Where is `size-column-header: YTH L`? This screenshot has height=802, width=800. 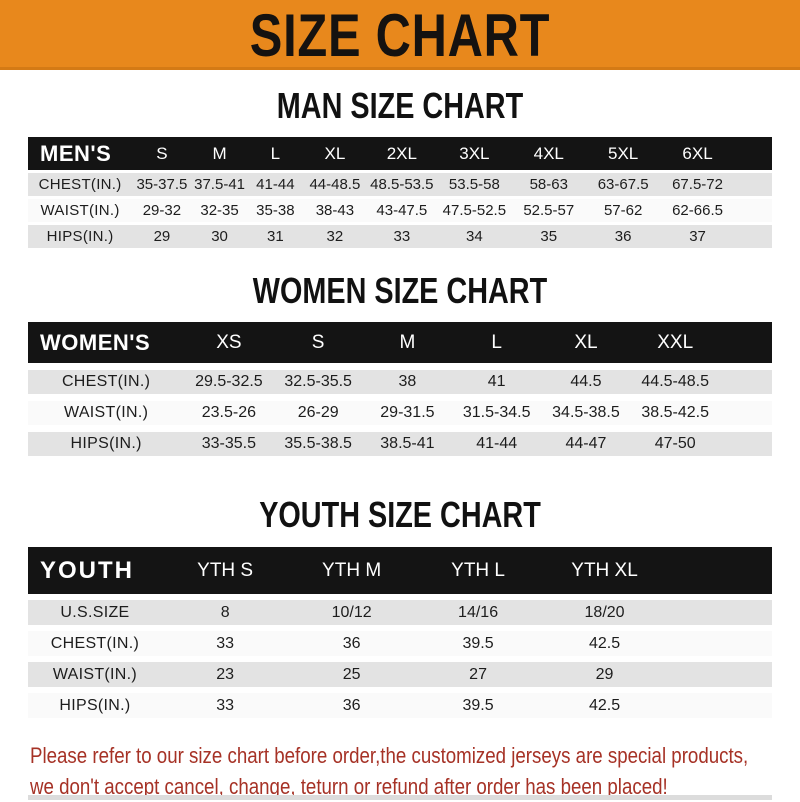
size-column-header: YTH L is located at coordinates (478, 570).